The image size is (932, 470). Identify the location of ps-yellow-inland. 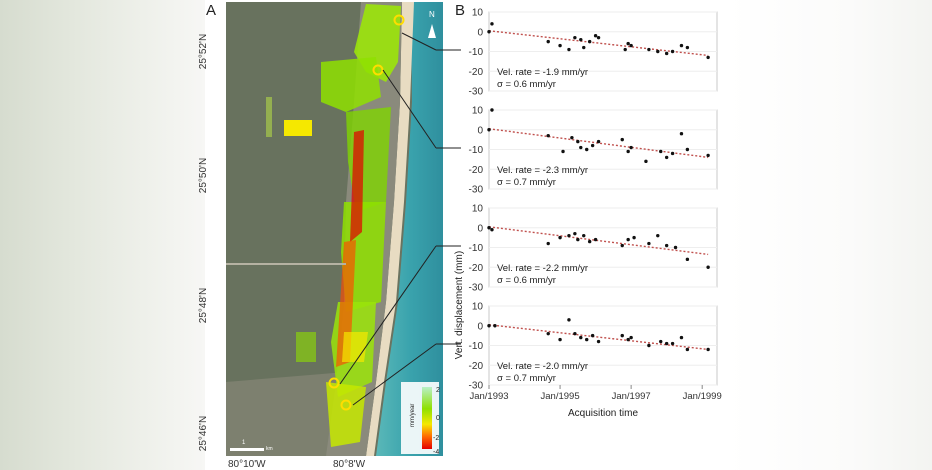
(298, 128).